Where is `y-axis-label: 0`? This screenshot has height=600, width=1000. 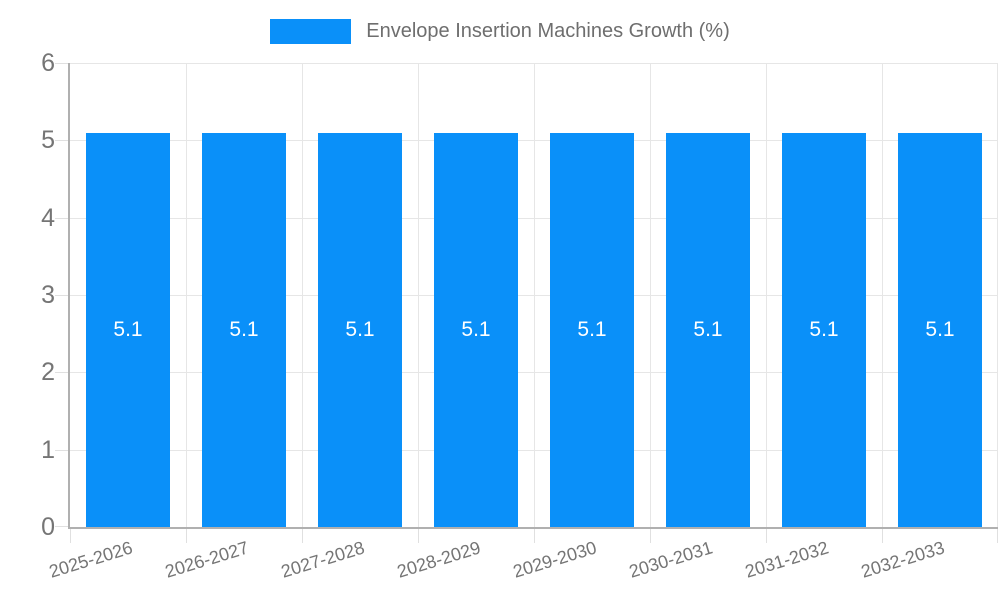 y-axis-label: 0 is located at coordinates (48, 527).